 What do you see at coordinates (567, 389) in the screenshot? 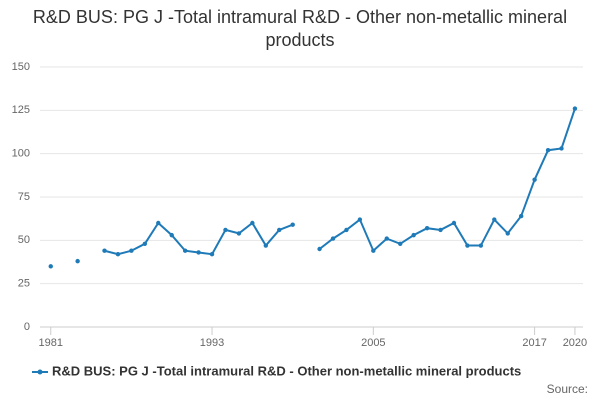
I see `source: Source:` at bounding box center [567, 389].